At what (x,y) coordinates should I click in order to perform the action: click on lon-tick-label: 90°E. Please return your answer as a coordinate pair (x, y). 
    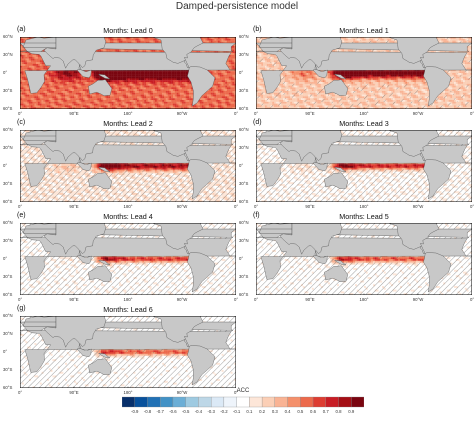
    Looking at the image, I should click on (309, 113).